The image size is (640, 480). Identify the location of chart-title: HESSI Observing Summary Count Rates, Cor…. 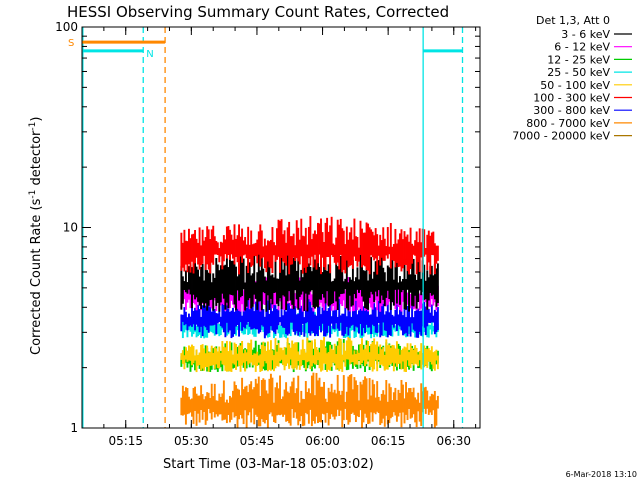
(258, 12).